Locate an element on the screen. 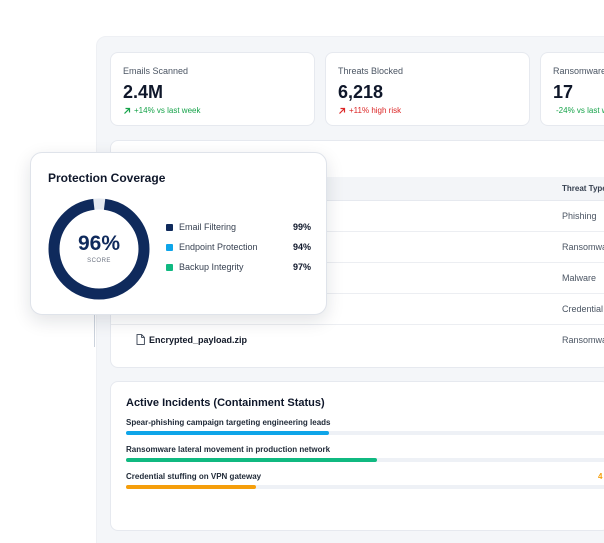 This screenshot has width=604, height=543. incidents-title: Active Incidents (Containment Status) is located at coordinates (225, 403).